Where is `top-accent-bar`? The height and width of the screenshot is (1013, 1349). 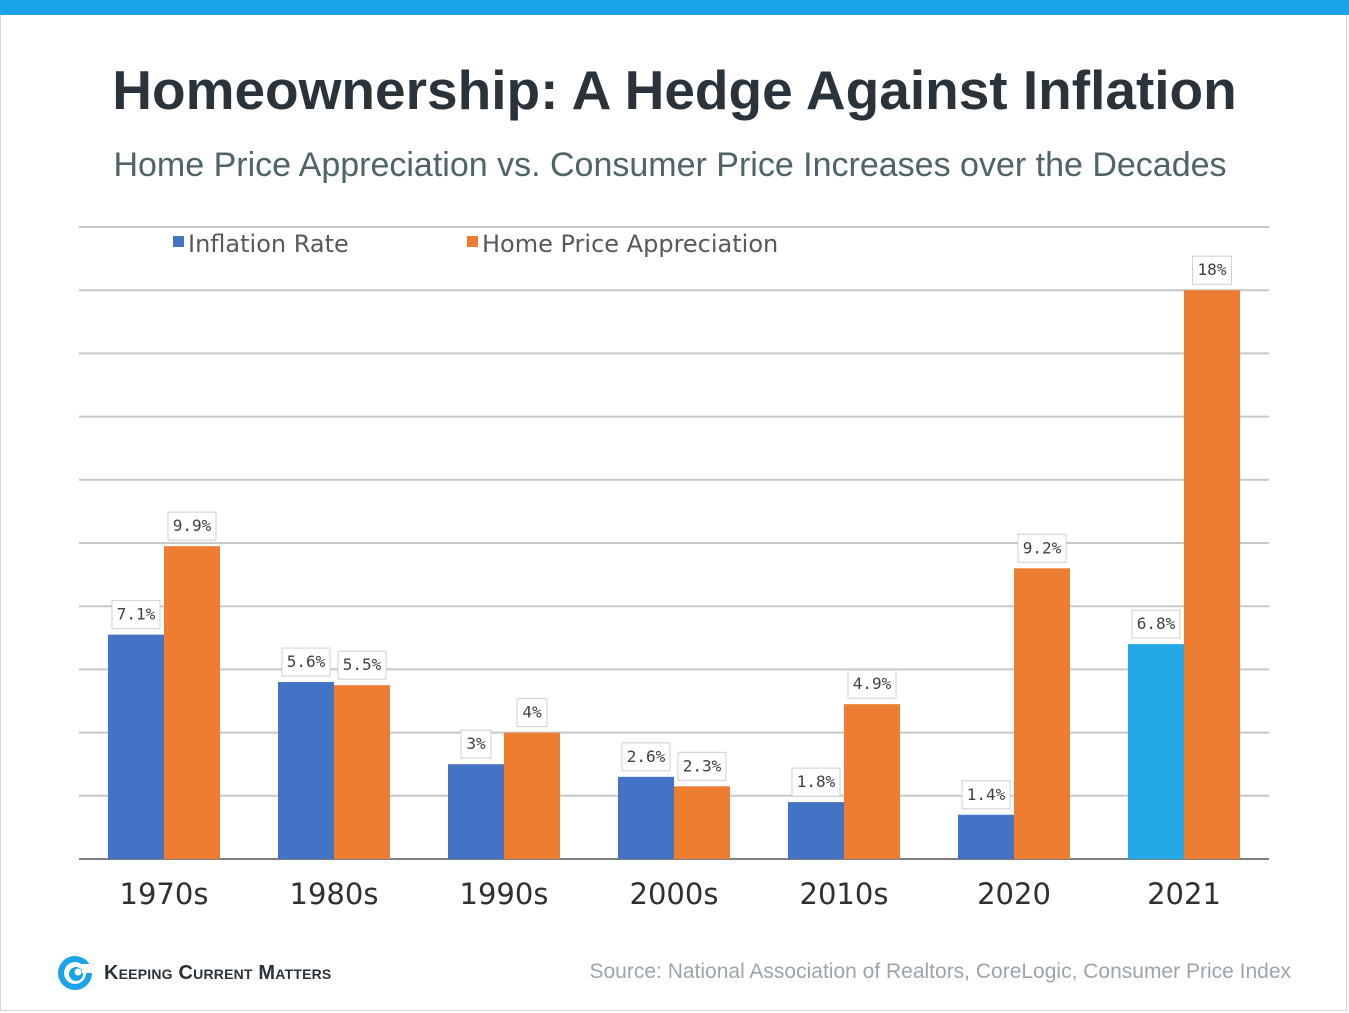 top-accent-bar is located at coordinates (674, 7).